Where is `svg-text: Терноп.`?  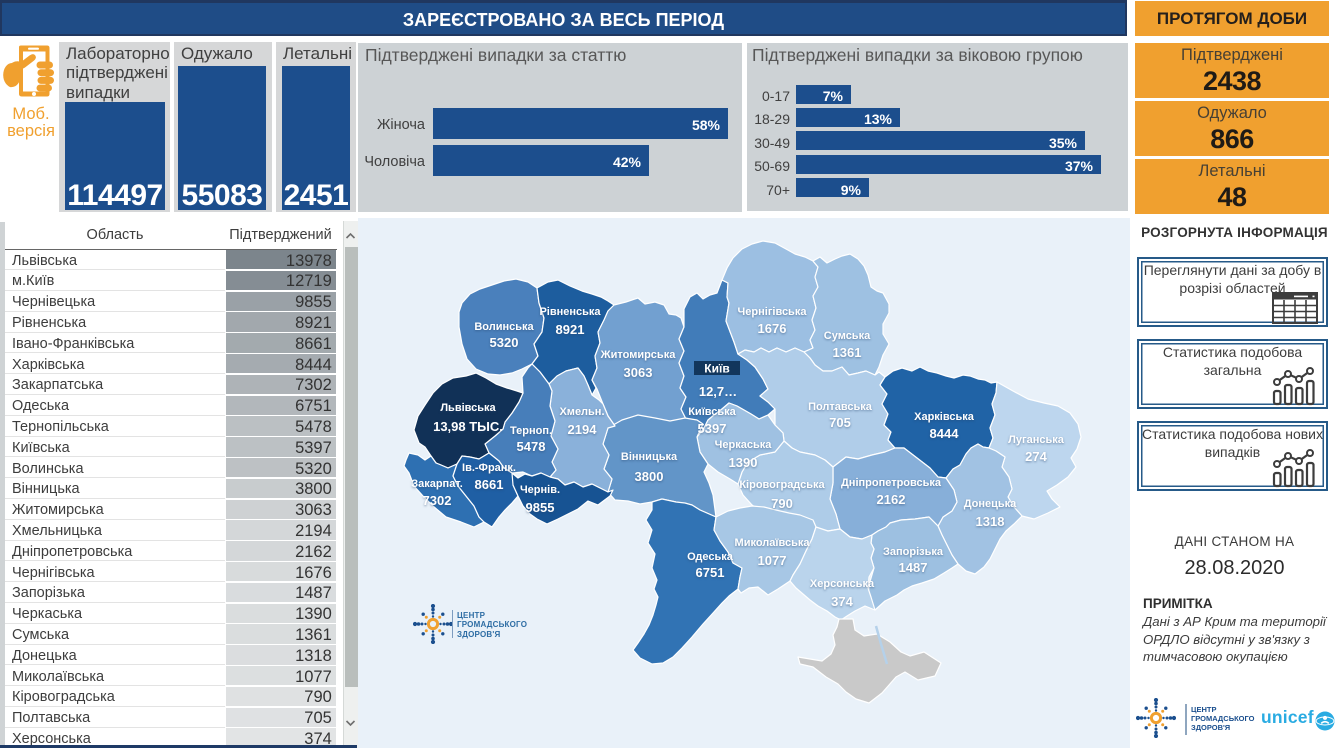
svg-text: Терноп. is located at coordinates (531, 431).